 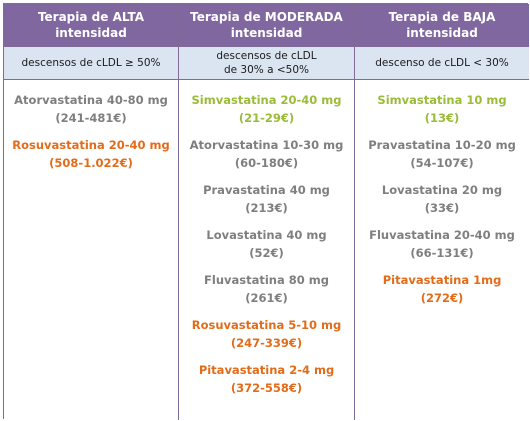 What do you see at coordinates (266, 334) in the screenshot?
I see `drug-entry: Rosuvastatina 5-10 mg (247-339€)` at bounding box center [266, 334].